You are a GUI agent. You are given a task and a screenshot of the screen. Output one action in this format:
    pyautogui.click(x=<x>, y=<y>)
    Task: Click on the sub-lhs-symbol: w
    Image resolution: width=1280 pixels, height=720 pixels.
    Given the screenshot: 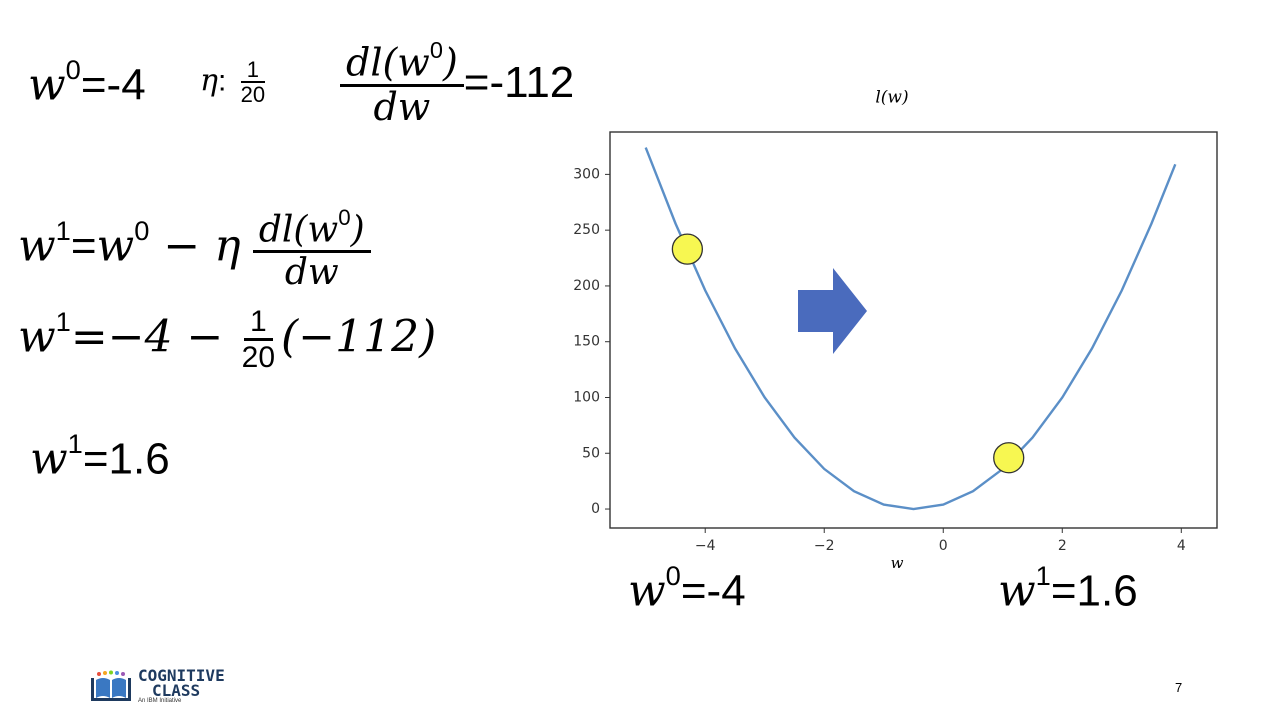 What is the action you would take?
    pyautogui.click(x=37, y=337)
    